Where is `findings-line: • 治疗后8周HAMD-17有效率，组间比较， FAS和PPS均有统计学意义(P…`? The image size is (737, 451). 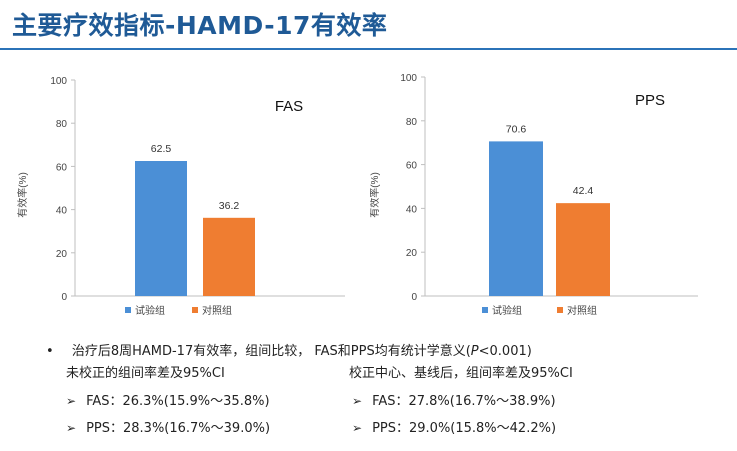 findings-line: • 治疗后8周HAMD-17有效率，组间比较， FAS和PPS均有统计学意义(P… is located at coordinates (289, 349).